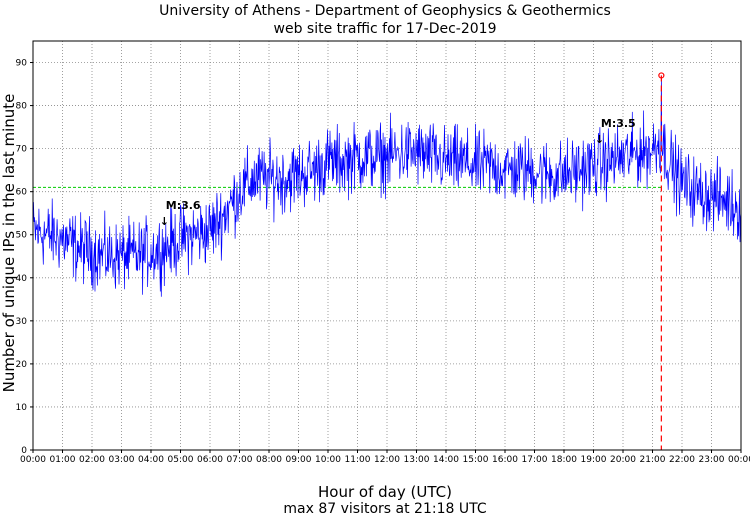  What do you see at coordinates (661, 75) in the screenshot?
I see `max-point-marker` at bounding box center [661, 75].